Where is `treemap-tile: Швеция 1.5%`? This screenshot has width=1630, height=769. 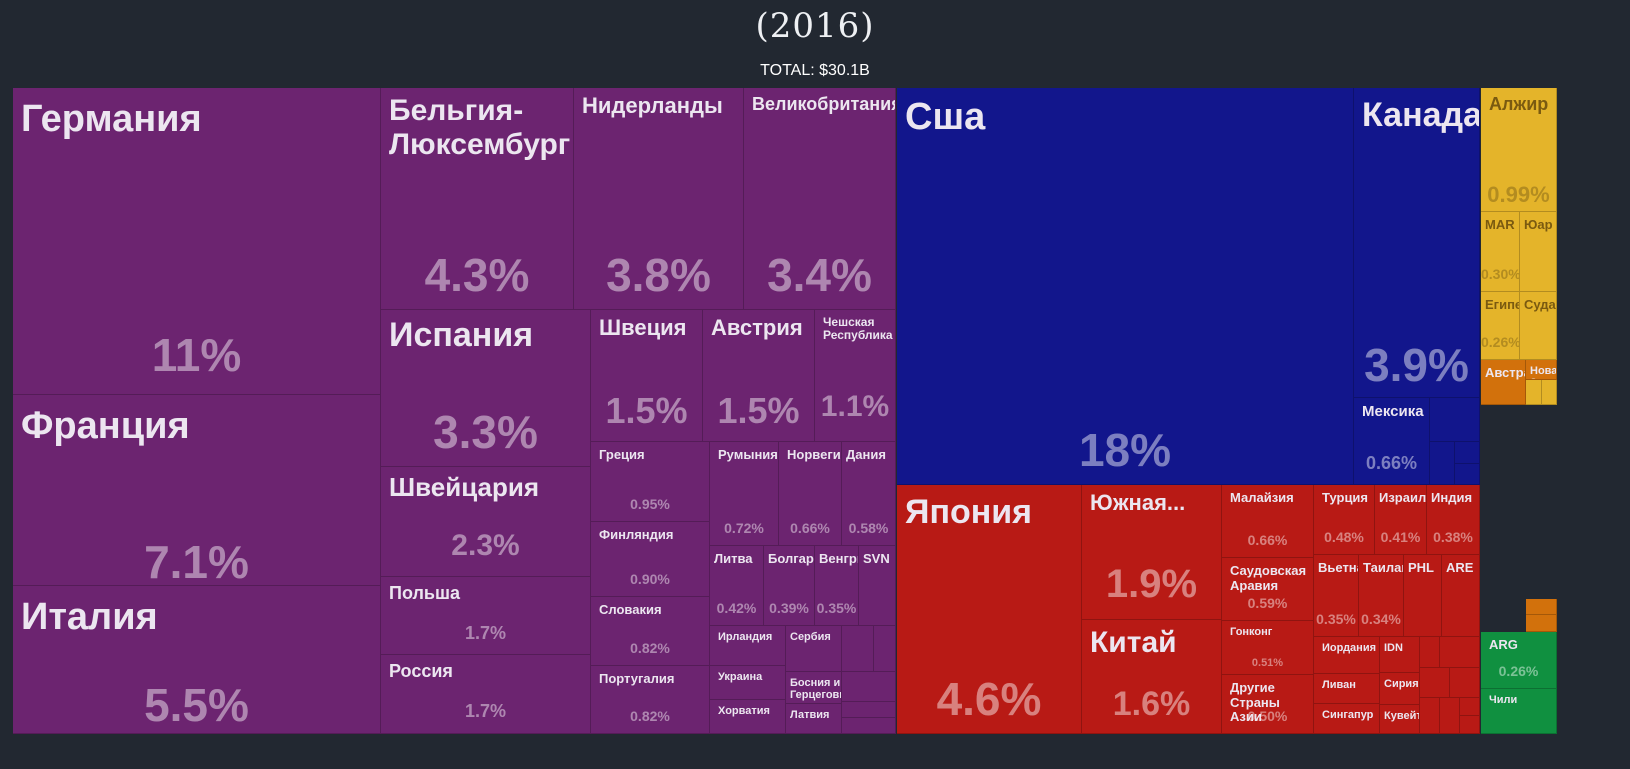
treemap-tile: Швеция 1.5% is located at coordinates (647, 376).